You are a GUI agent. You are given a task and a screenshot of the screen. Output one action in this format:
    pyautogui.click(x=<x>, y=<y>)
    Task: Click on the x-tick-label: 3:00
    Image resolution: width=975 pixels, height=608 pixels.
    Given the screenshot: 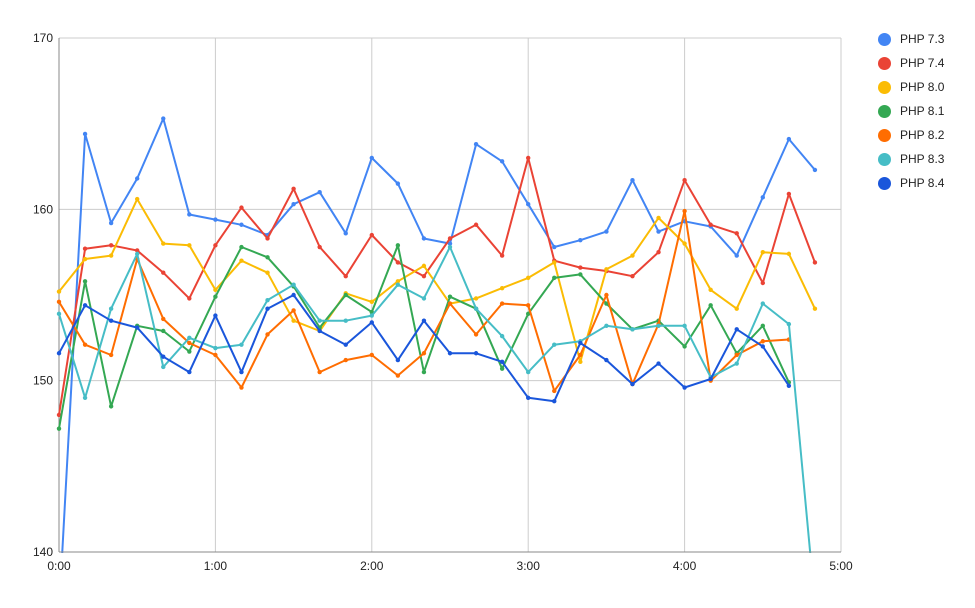 What is the action you would take?
    pyautogui.click(x=529, y=566)
    